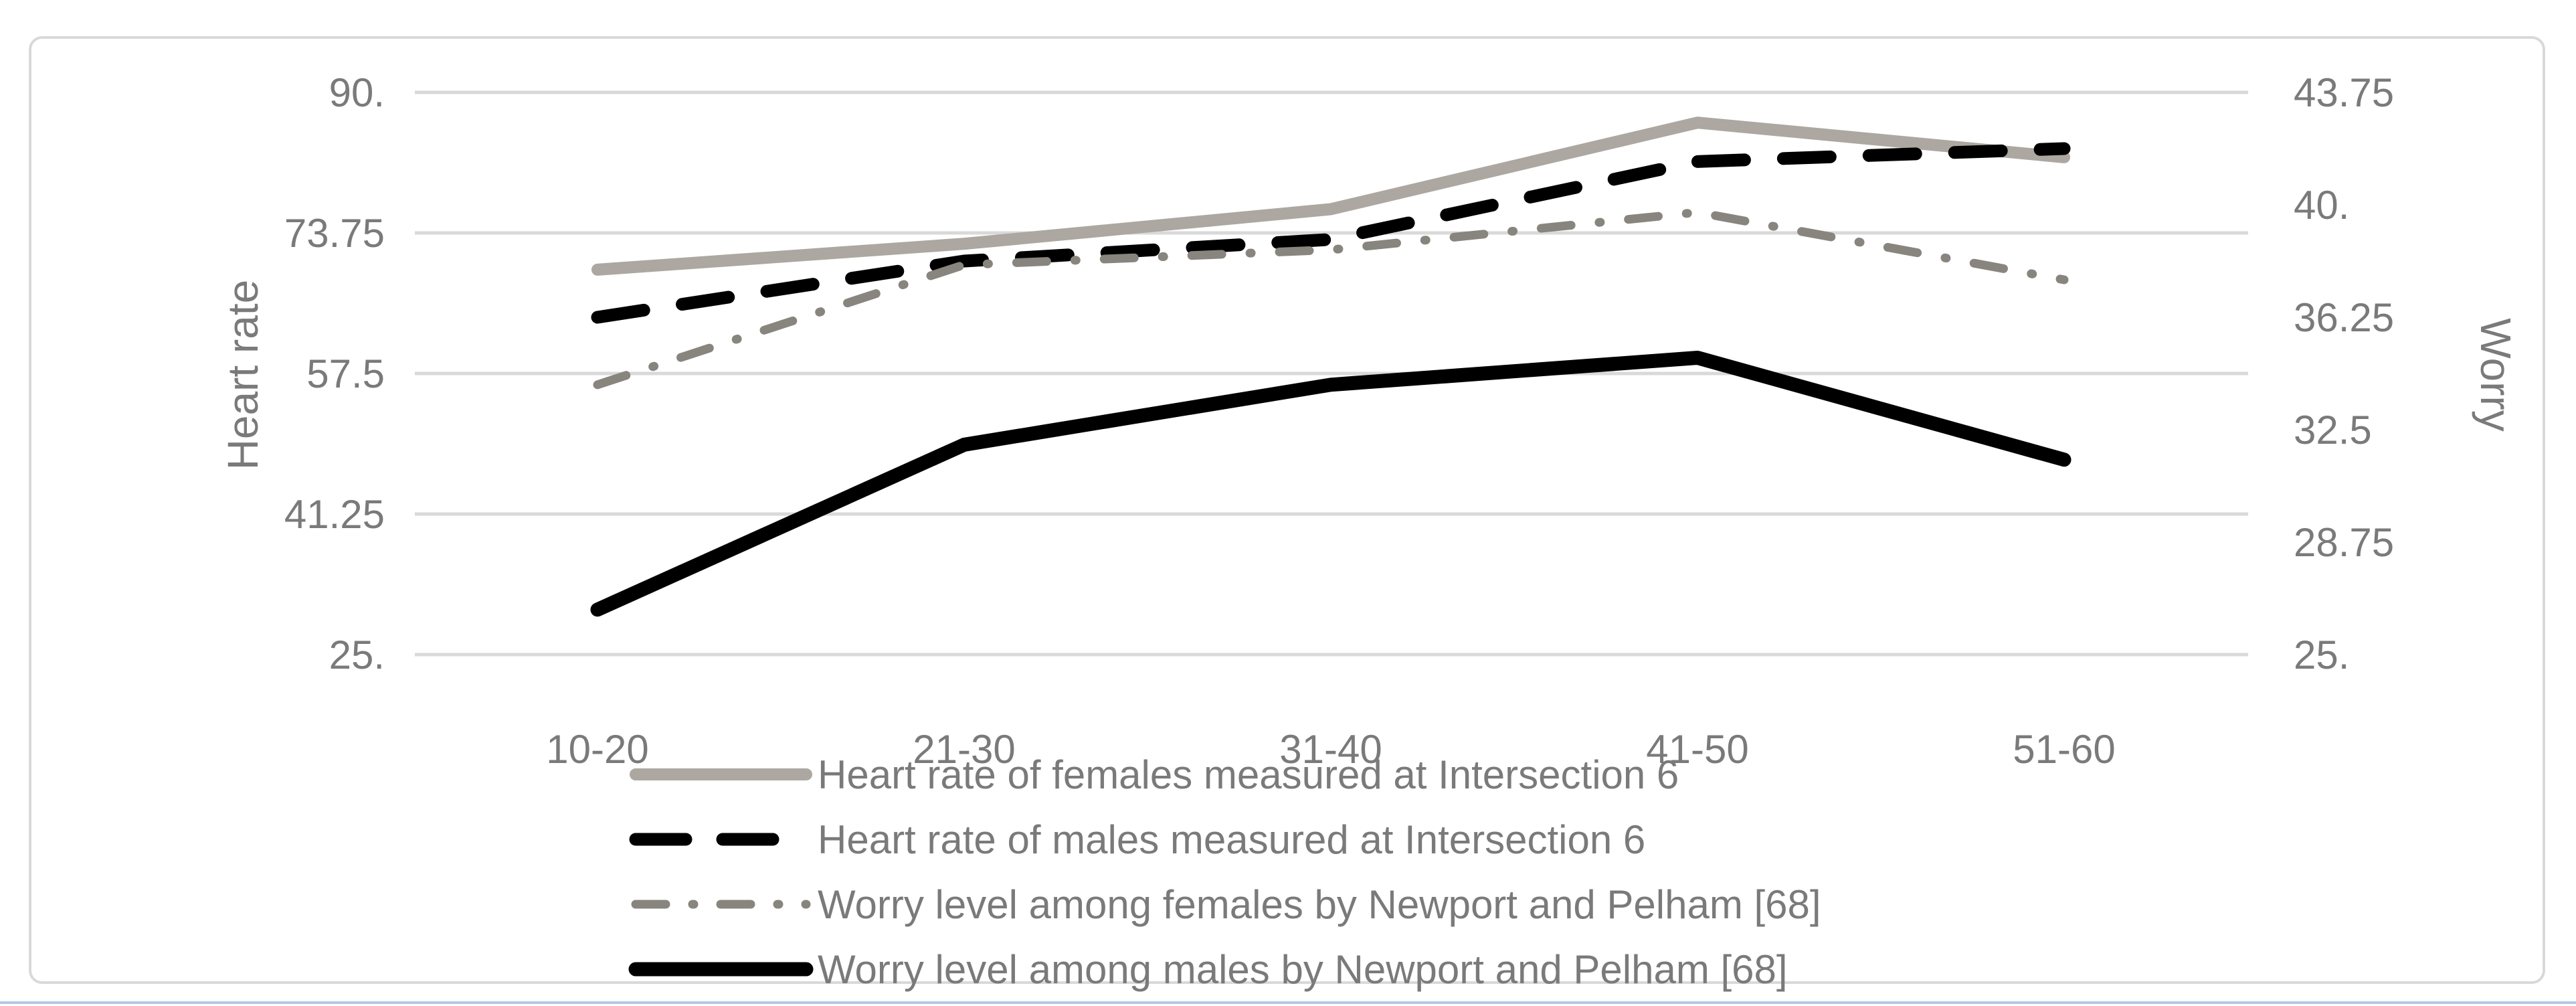  I want to click on right-axis-tick-label: 36.25, so click(2344, 317).